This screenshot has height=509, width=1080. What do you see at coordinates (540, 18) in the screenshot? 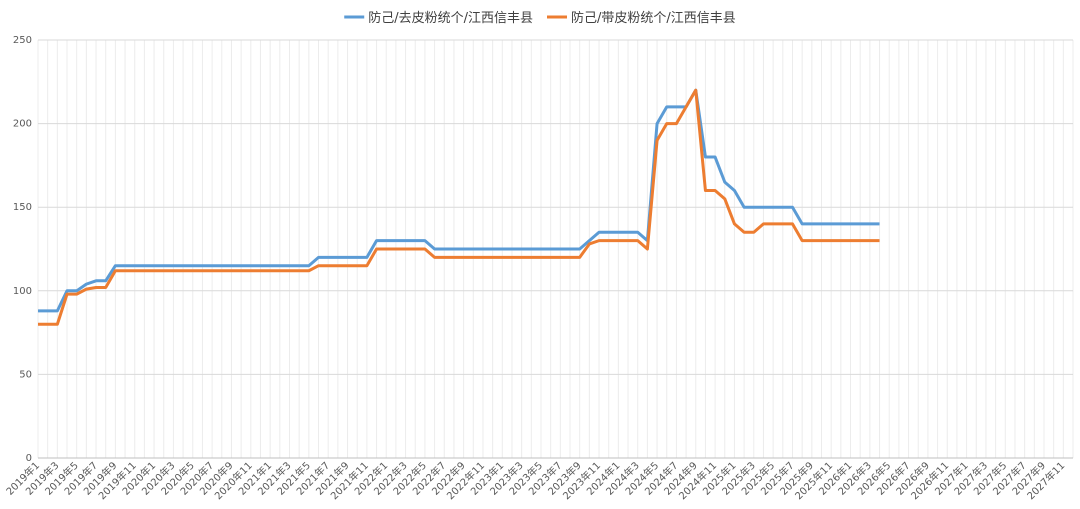
I see `legend: 防己/去皮粉统个/江西信丰县 防己/带皮粉统个/江西信丰县` at bounding box center [540, 18].